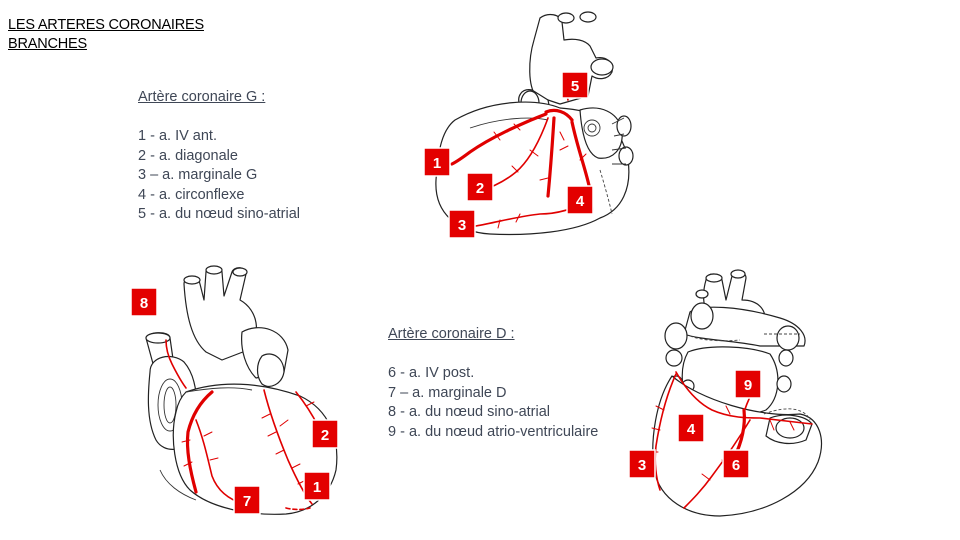 Image resolution: width=960 pixels, height=540 pixels. I want to click on badge-right-3: 3, so click(642, 464).